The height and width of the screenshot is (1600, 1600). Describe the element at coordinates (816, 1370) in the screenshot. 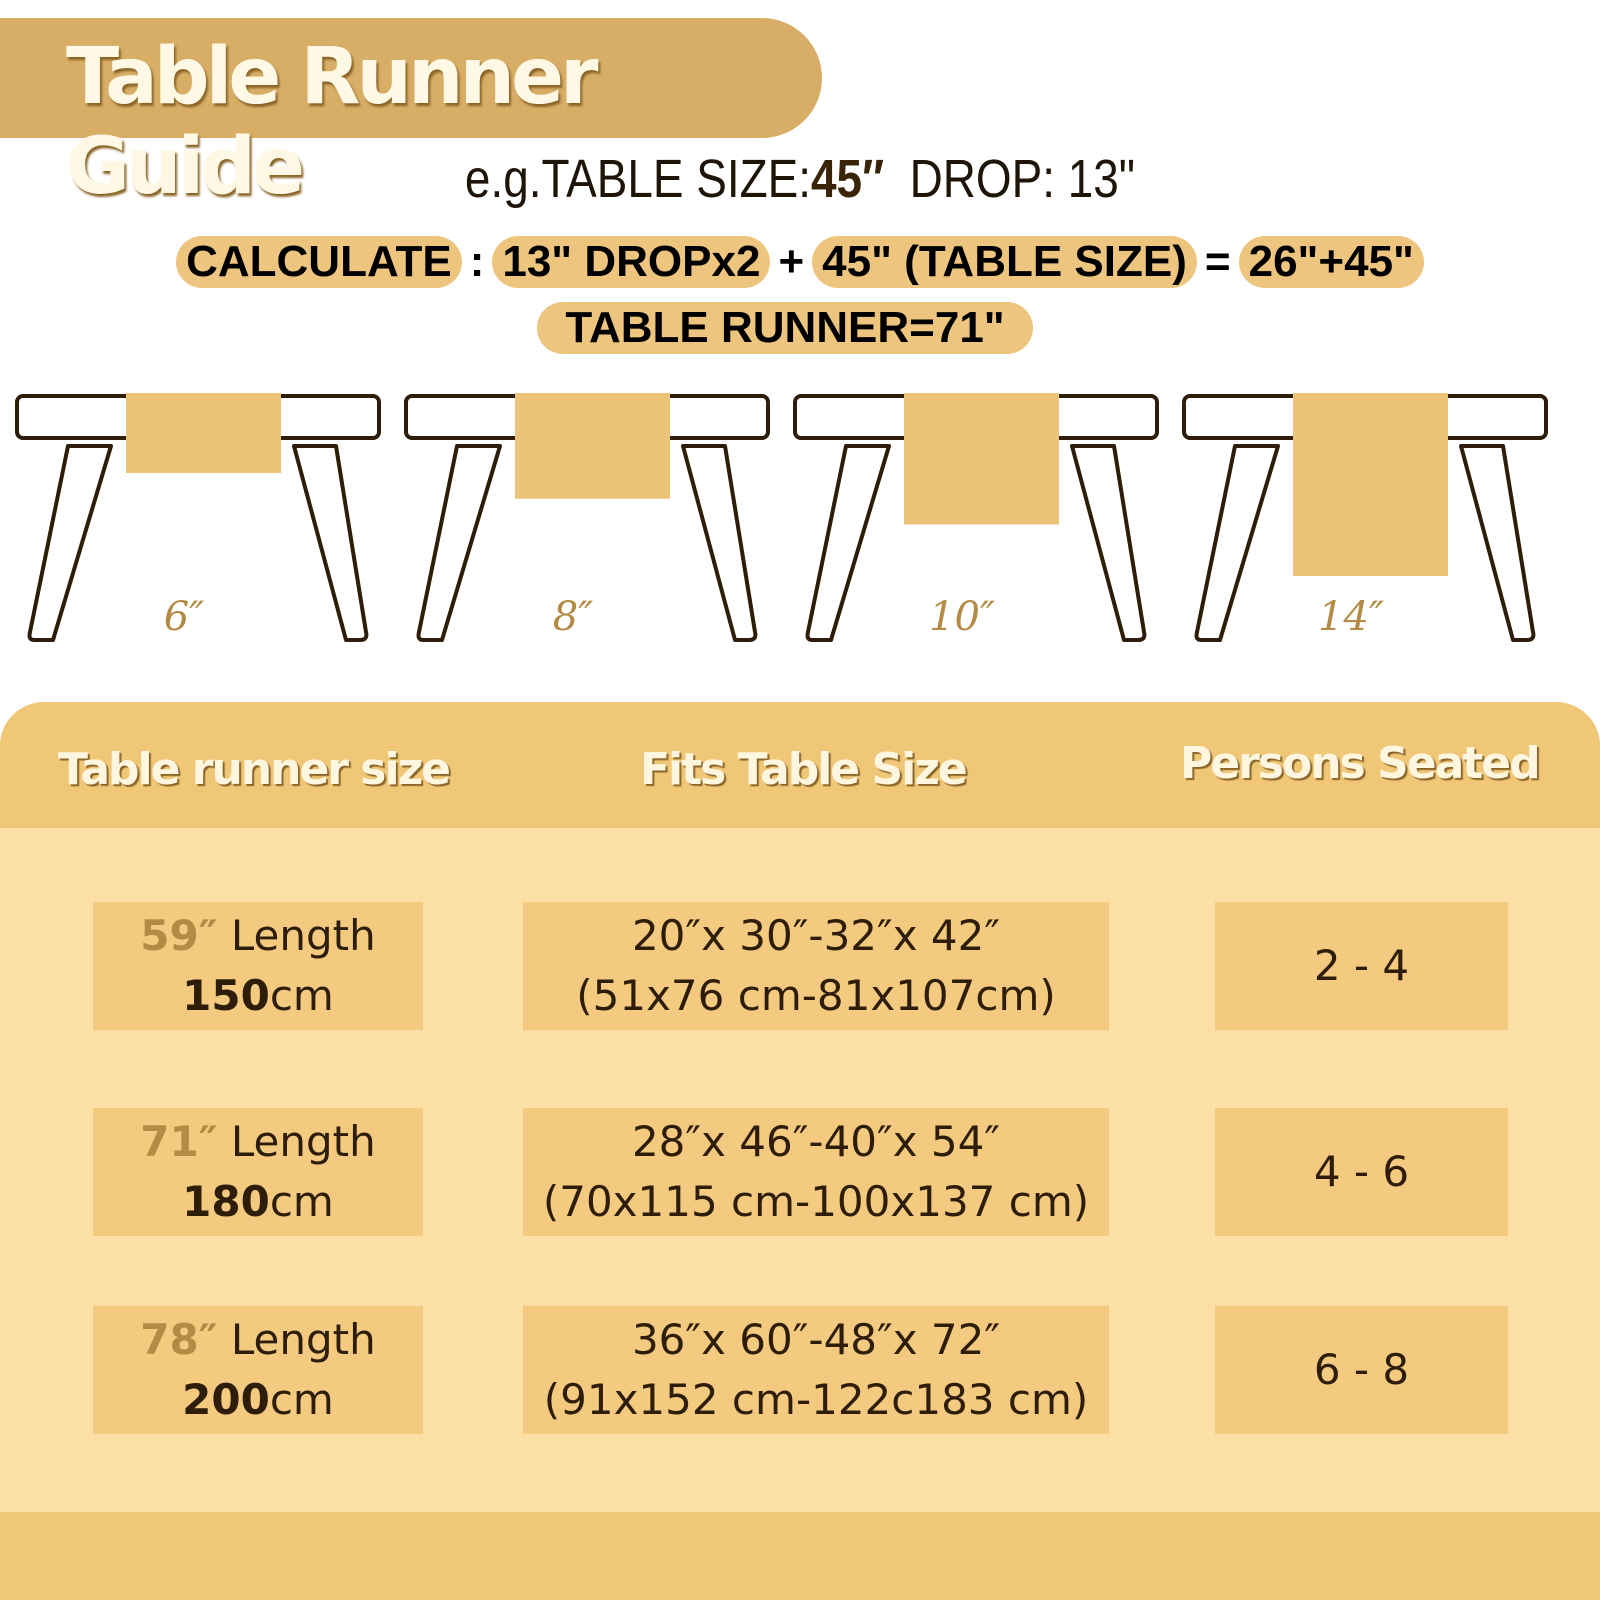

I see `fits-table-cell: 36″x 60″-48″x 72″ (91x152 cm-122c183 cm)` at that location.